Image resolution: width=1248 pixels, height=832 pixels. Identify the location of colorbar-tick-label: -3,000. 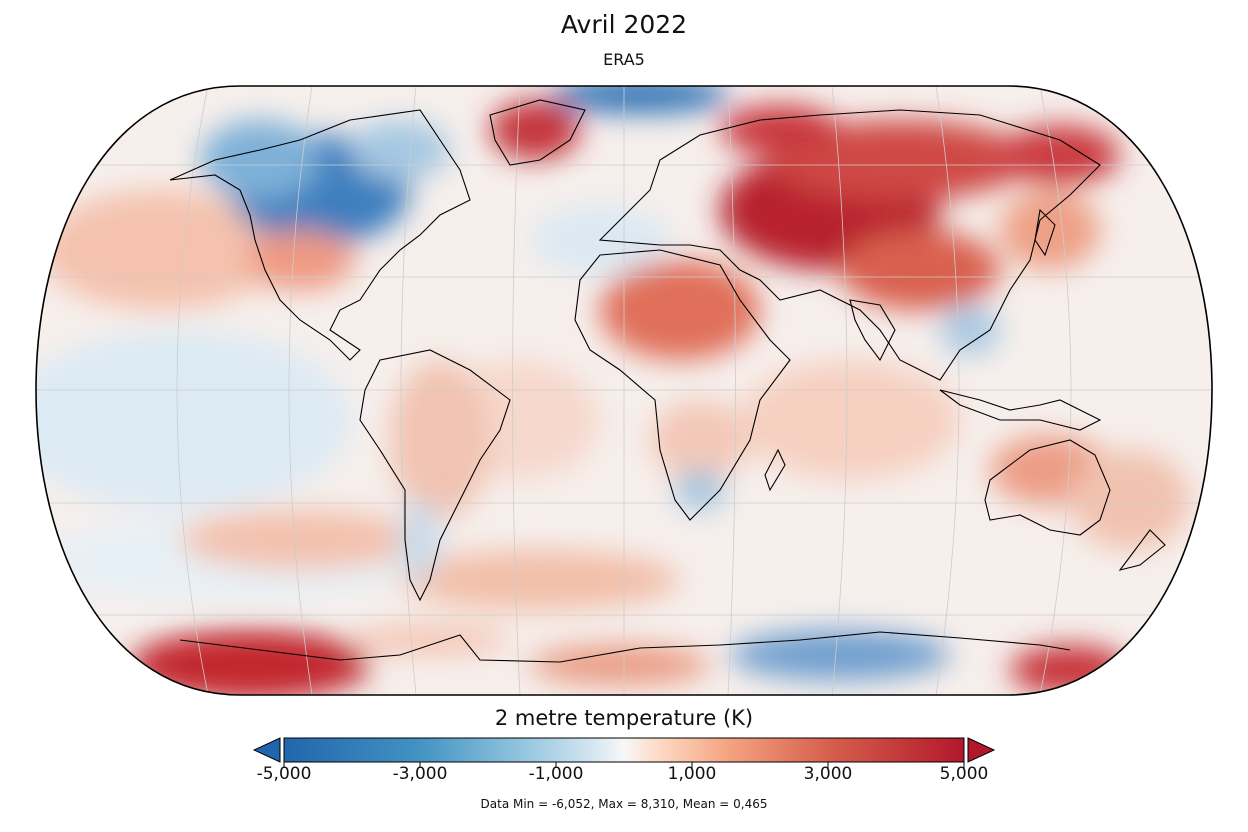
(420, 774).